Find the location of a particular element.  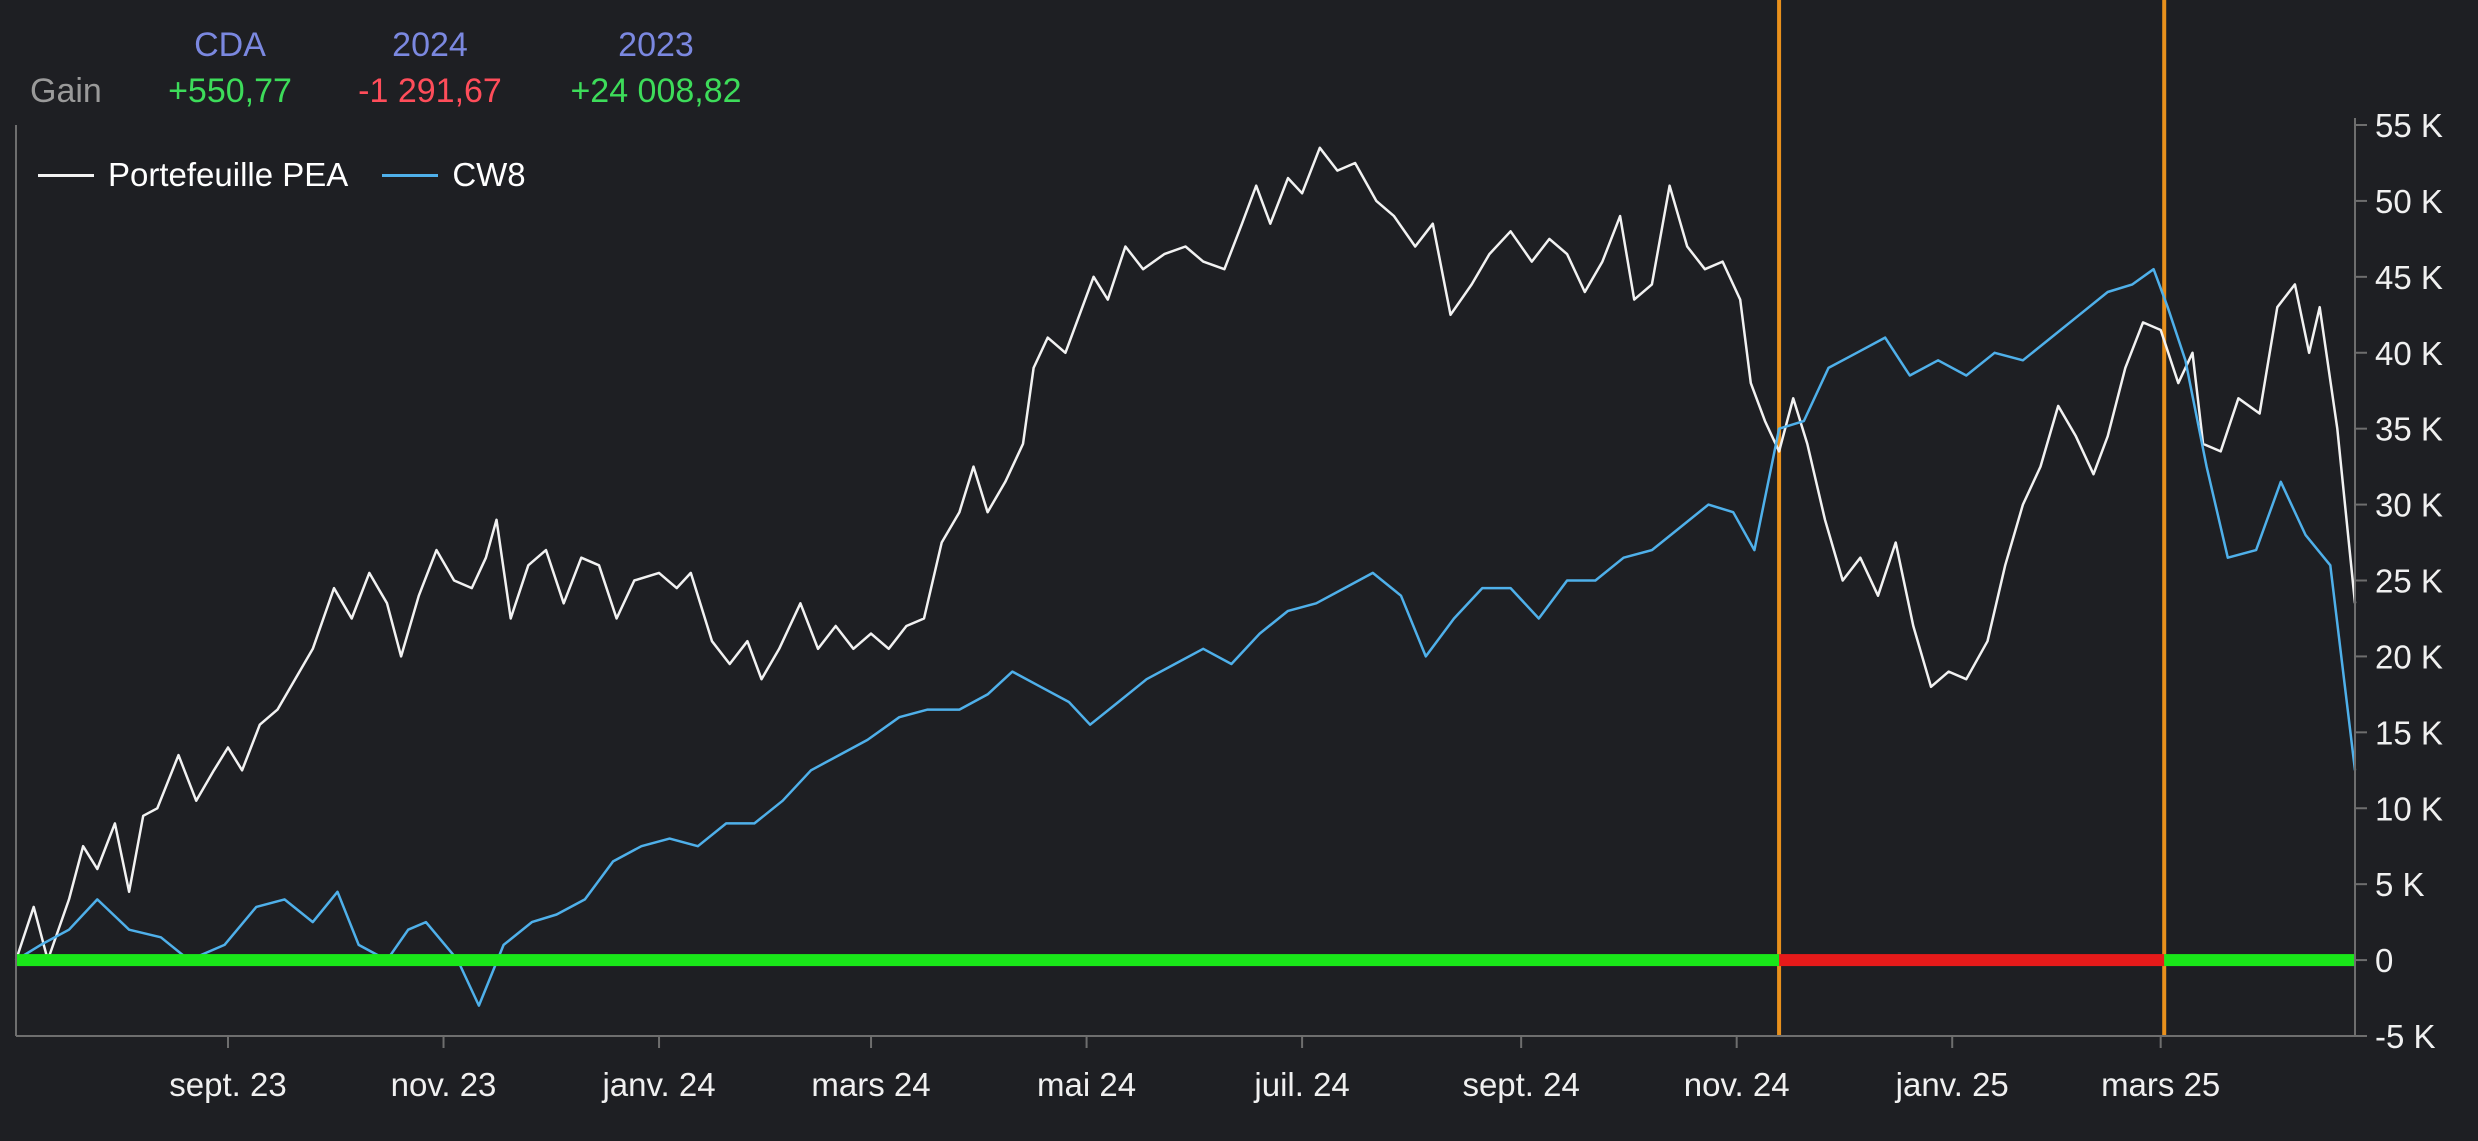

x-tick-label: janv. 25 is located at coordinates (1952, 1084).